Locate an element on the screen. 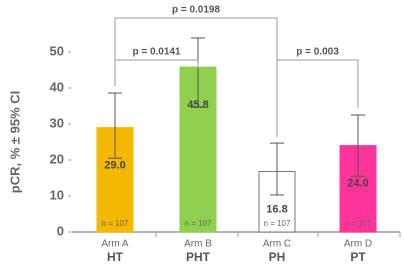 The image size is (404, 266). y-tick-label: 10 is located at coordinates (57, 194).